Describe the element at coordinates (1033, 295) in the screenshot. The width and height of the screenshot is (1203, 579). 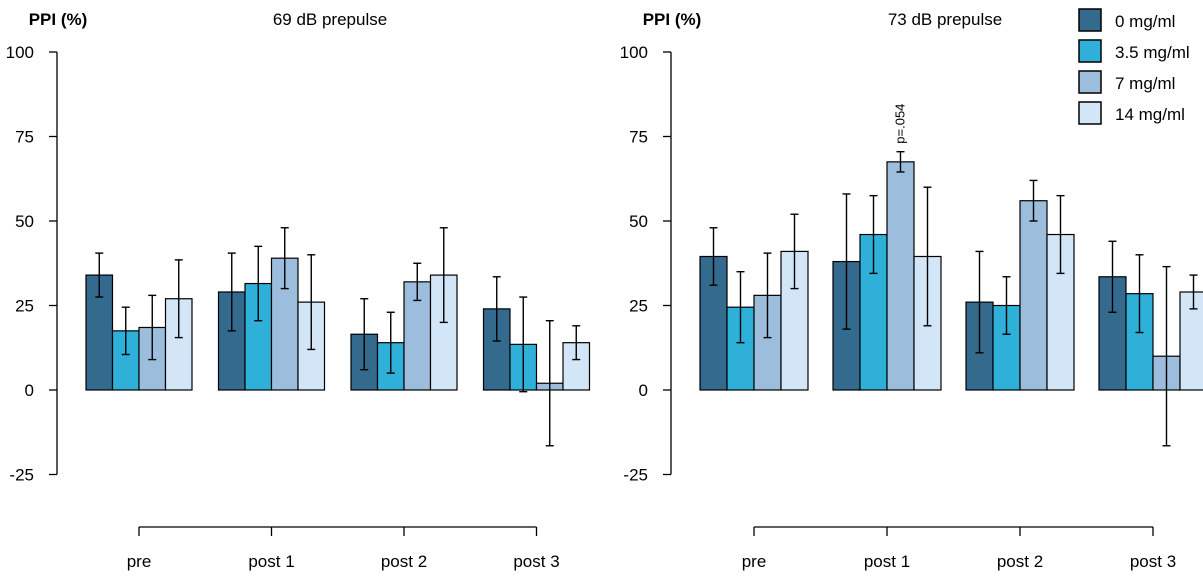
I see `bar-post-2-7-mg-ml` at that location.